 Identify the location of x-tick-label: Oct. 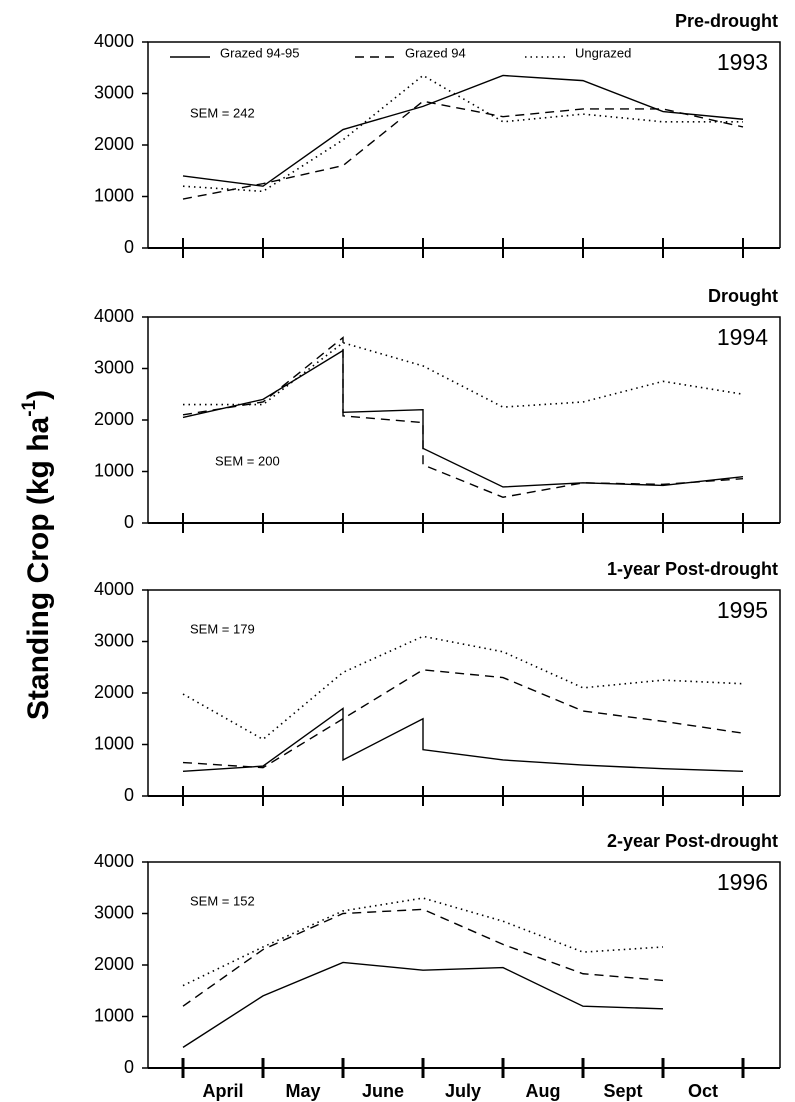
(703, 1091).